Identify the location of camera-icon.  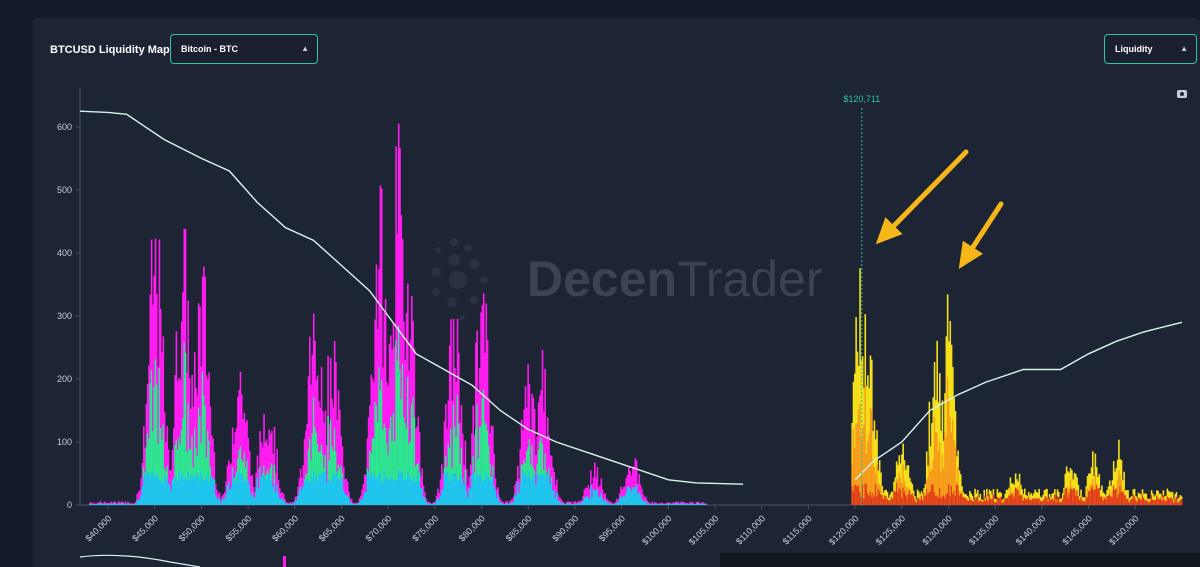
(1182, 94).